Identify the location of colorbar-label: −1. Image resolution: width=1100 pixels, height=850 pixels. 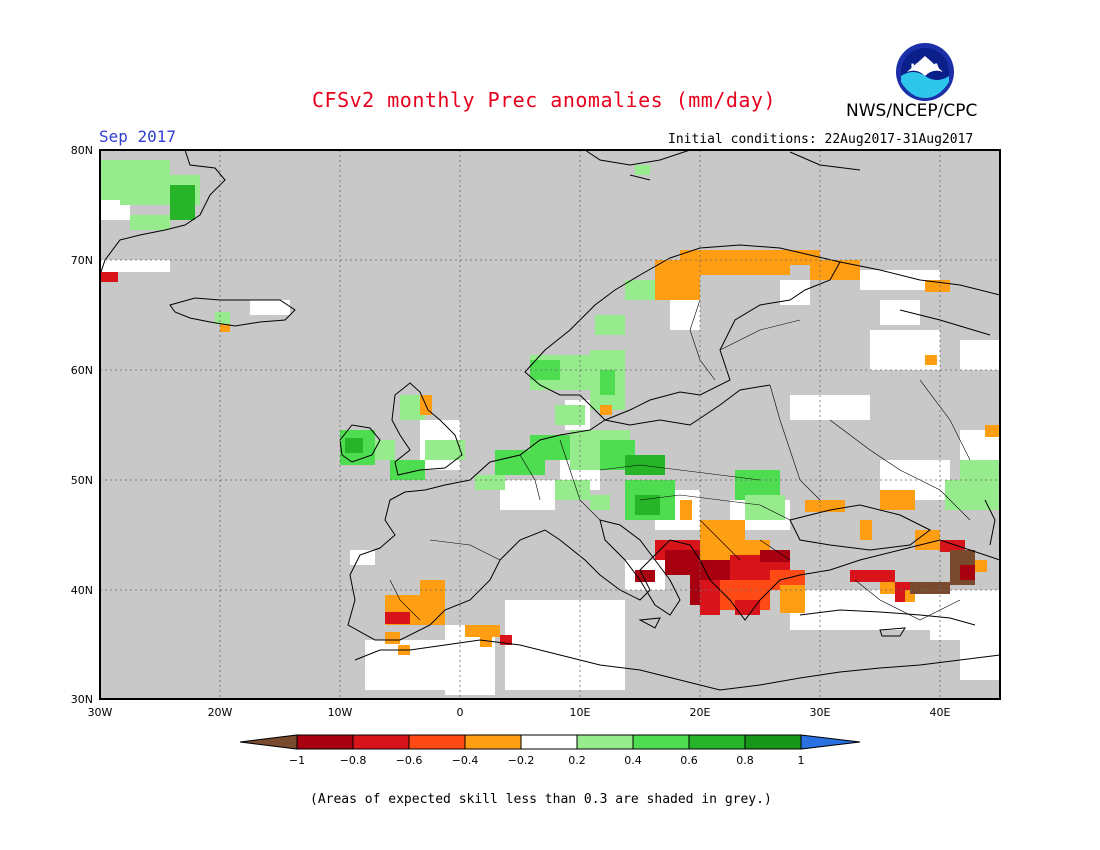
(297, 760).